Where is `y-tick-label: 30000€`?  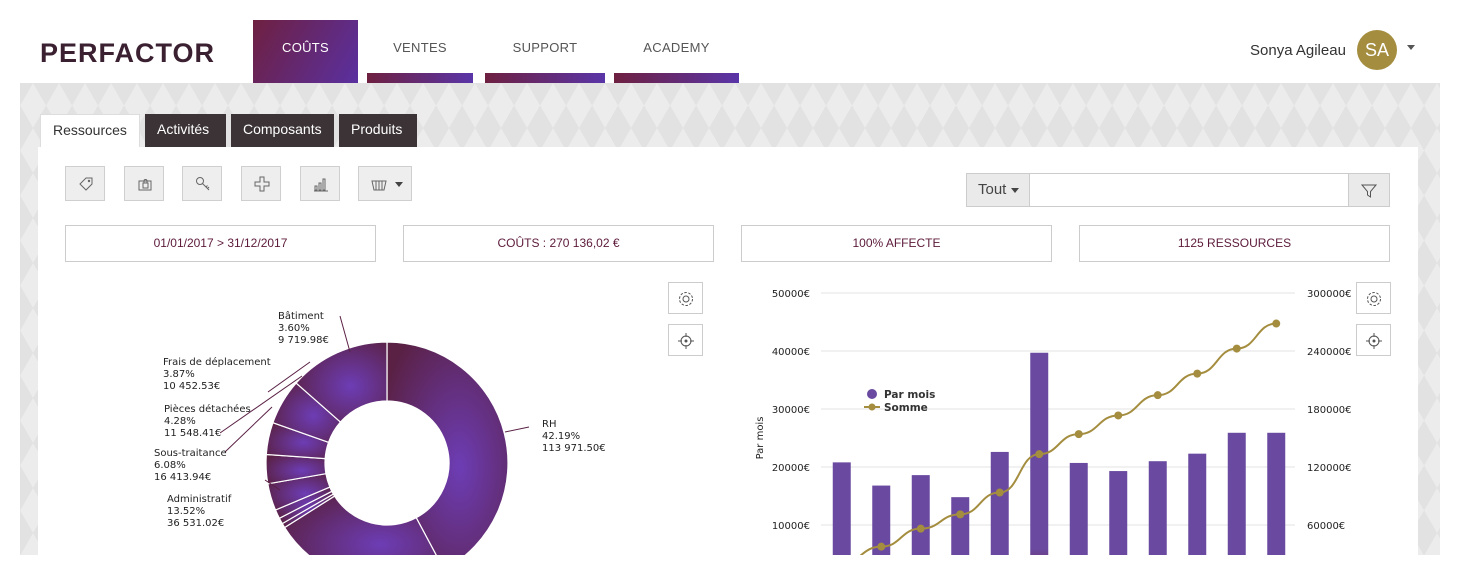
y-tick-label: 30000€ is located at coordinates (791, 410).